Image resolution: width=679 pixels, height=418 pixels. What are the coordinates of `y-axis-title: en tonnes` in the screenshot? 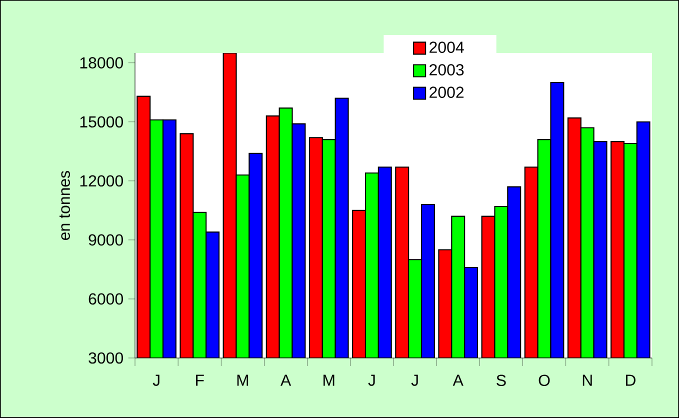 It's located at (64, 205).